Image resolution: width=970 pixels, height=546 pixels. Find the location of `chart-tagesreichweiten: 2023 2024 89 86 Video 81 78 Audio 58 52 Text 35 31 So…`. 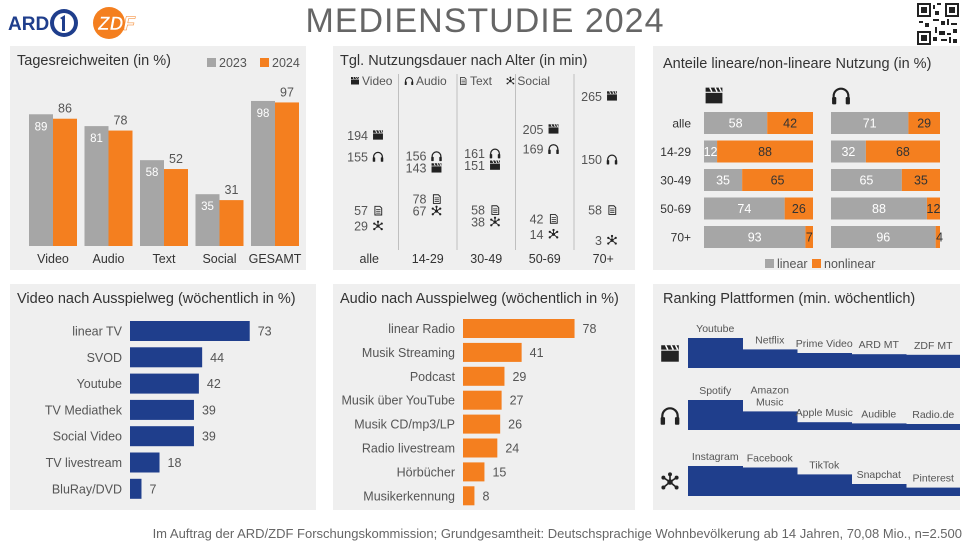

chart-tagesreichweiten: 2023 2024 89 86 Video 81 78 Audio 58 52 Text 35 31 So… is located at coordinates (165, 161).